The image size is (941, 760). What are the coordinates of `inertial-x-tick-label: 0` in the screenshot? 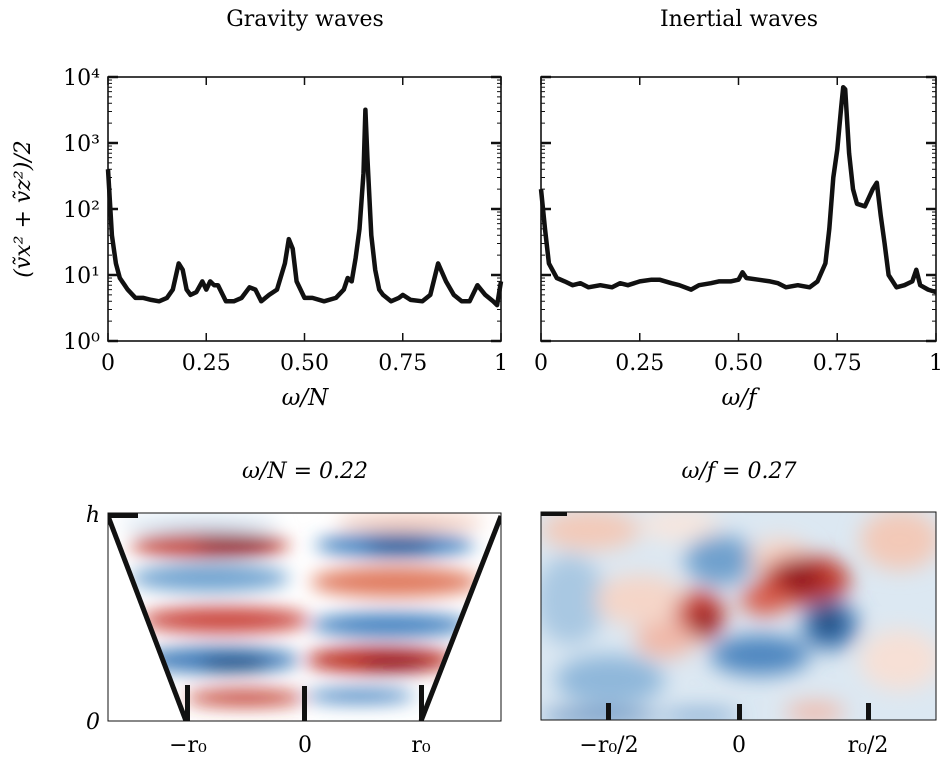 It's located at (541, 363).